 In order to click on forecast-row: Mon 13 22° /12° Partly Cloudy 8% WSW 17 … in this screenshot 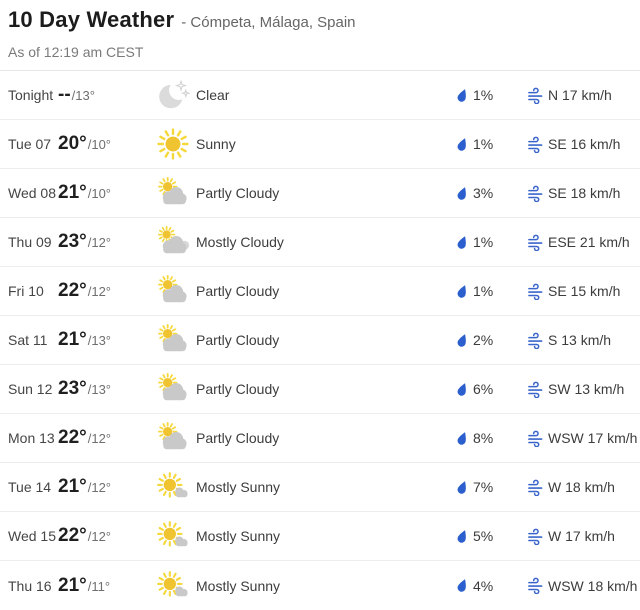, I will do `click(320, 438)`.